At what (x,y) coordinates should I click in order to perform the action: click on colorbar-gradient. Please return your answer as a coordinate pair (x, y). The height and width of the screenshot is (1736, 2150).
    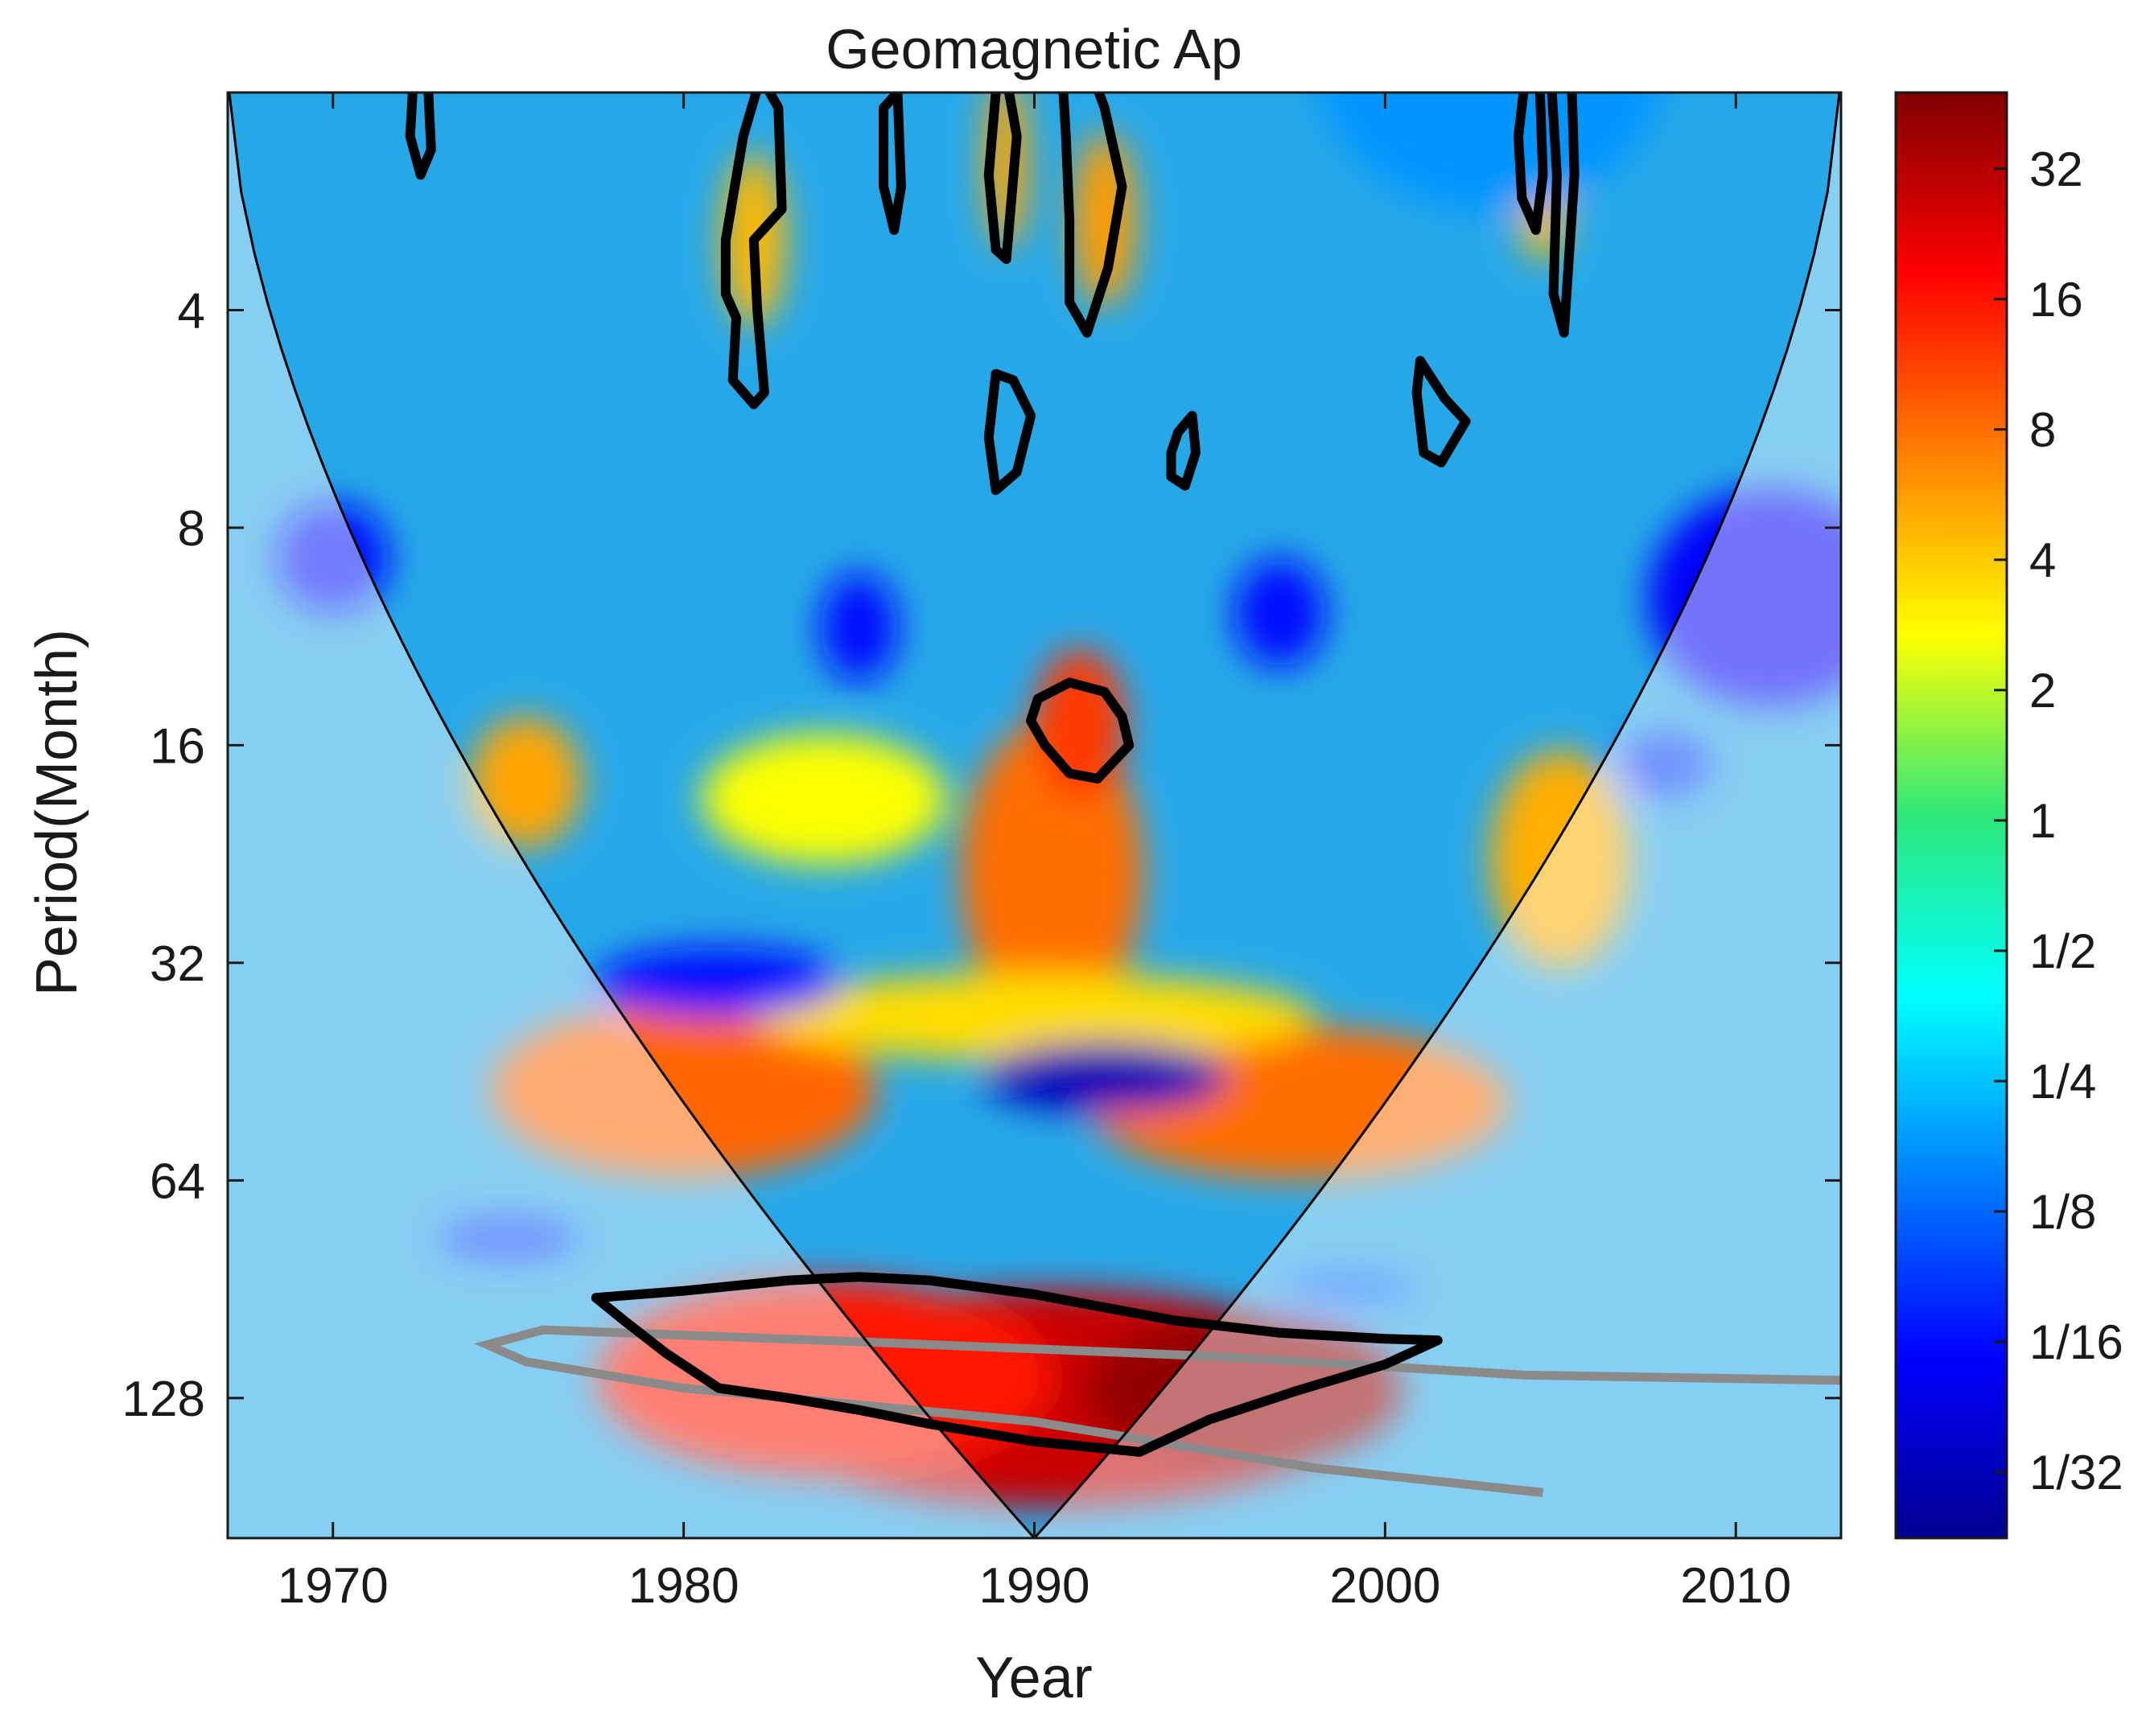
    Looking at the image, I should click on (1951, 815).